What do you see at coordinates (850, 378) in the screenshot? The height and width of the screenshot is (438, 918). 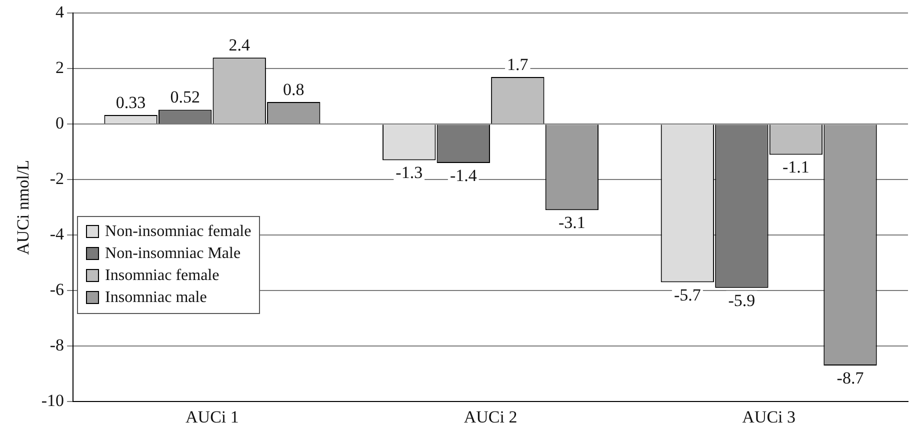 I see `data-label: -8.7` at bounding box center [850, 378].